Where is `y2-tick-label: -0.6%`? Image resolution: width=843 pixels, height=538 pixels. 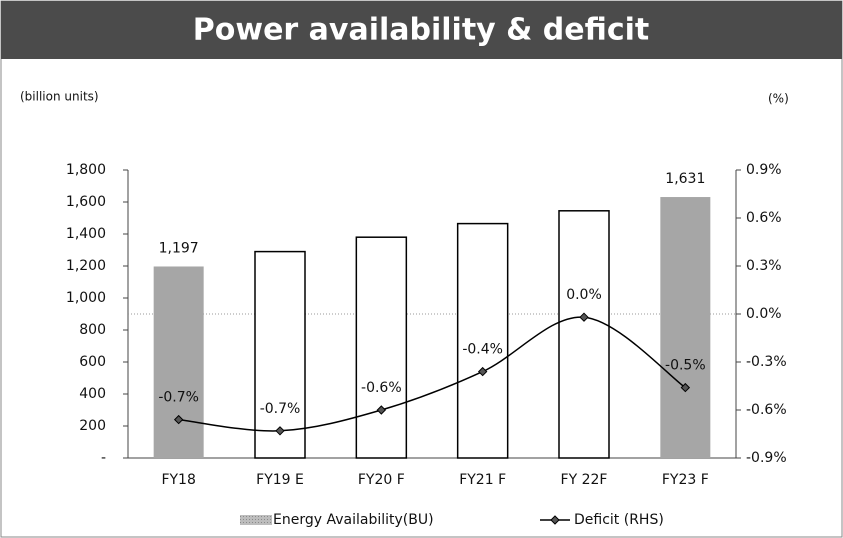
y2-tick-label: -0.6% is located at coordinates (766, 410).